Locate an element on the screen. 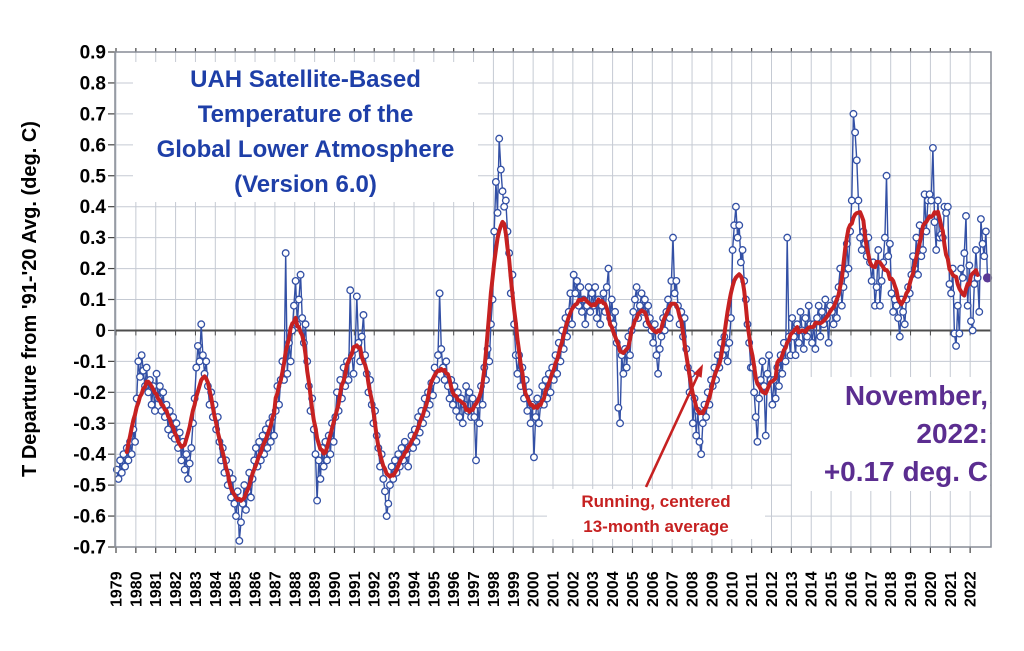 The width and height of the screenshot is (1024, 651). svg-text: 0.5 is located at coordinates (93, 176).